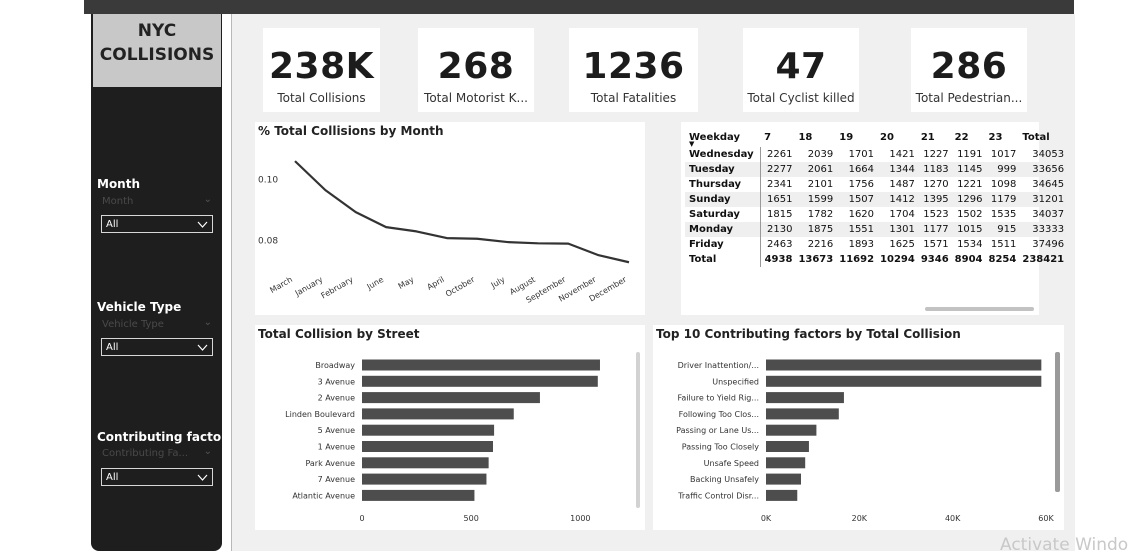 The width and height of the screenshot is (1135, 555). What do you see at coordinates (933, 199) in the screenshot?
I see `matrix-cell: 1395` at bounding box center [933, 199].